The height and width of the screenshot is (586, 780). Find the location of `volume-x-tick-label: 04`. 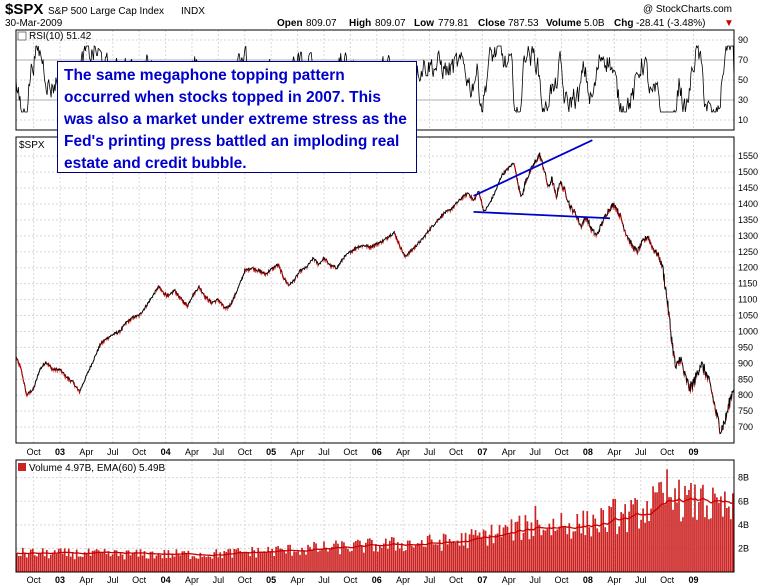

volume-x-tick-label: 04 is located at coordinates (166, 580).